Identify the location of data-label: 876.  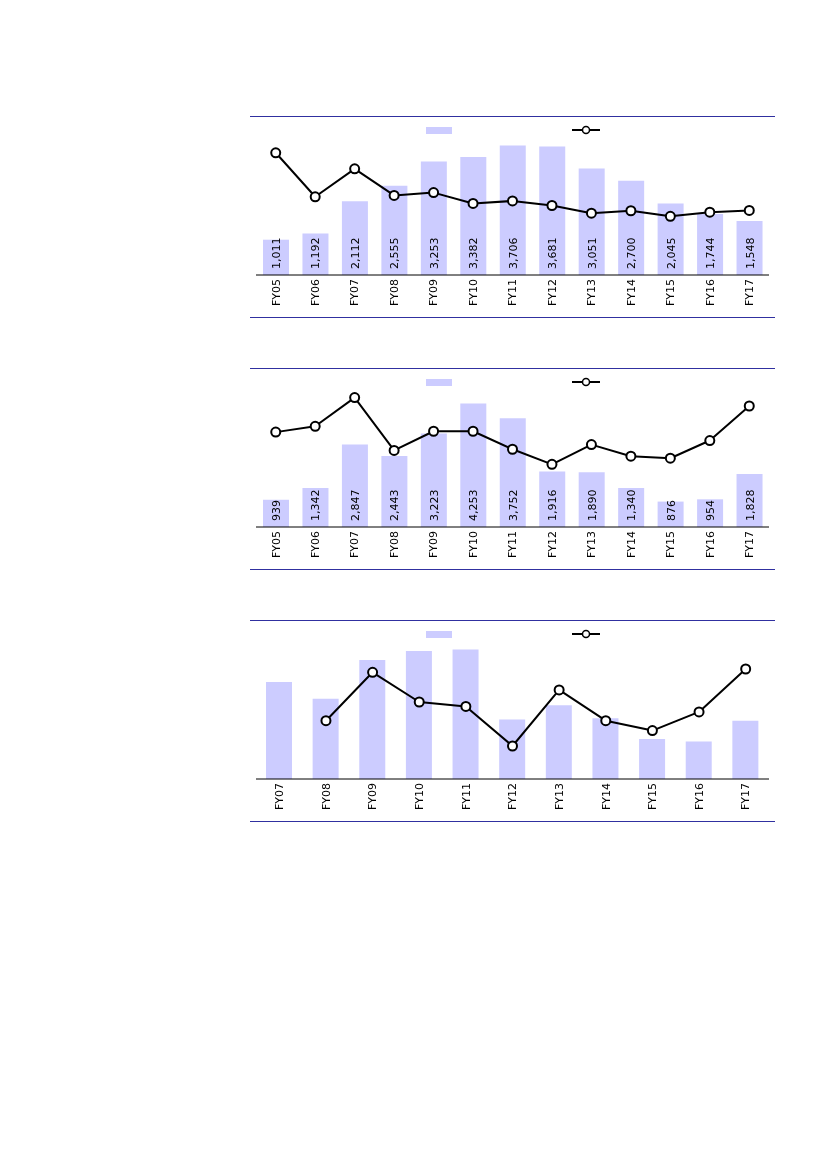
(671, 510).